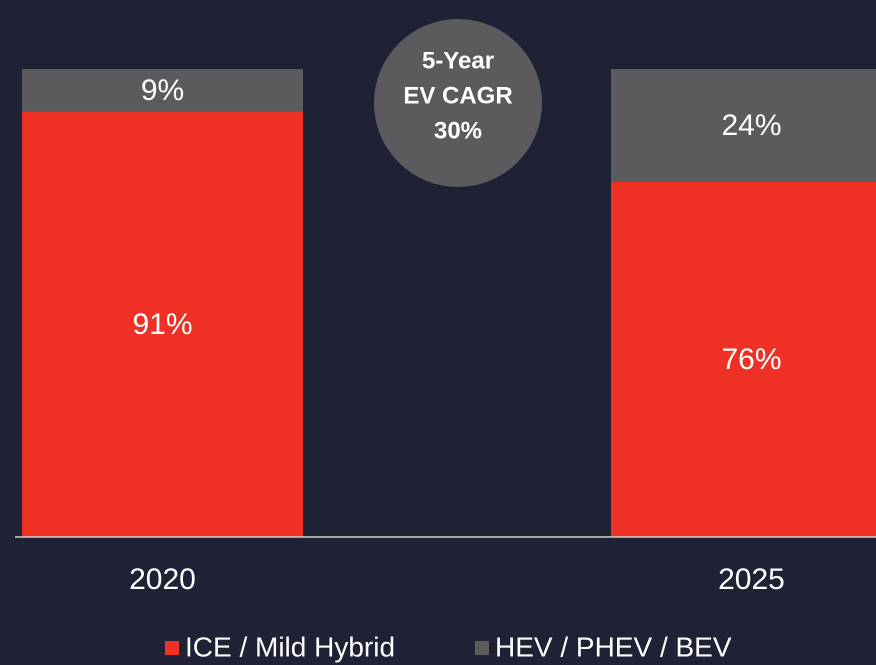 This screenshot has width=876, height=665. Describe the element at coordinates (162, 579) in the screenshot. I see `x-tick-label: 2020` at that location.